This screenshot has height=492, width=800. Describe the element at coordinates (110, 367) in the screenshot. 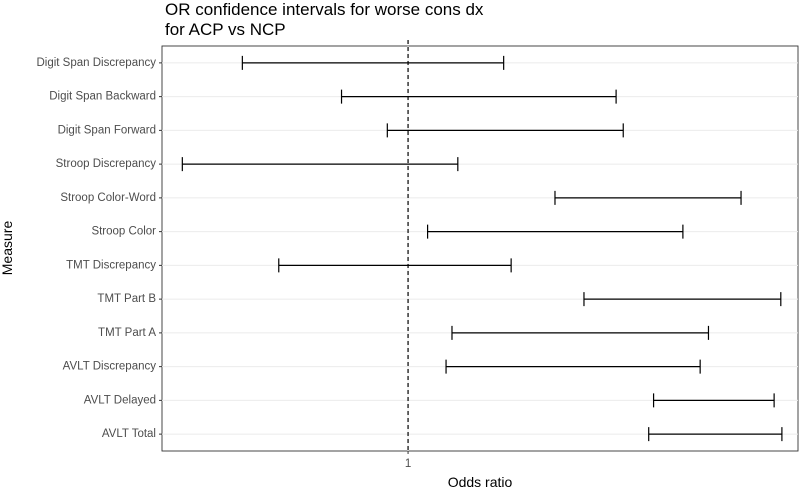

I see `y-axis-tick-label: AVLT Discrepancy` at that location.